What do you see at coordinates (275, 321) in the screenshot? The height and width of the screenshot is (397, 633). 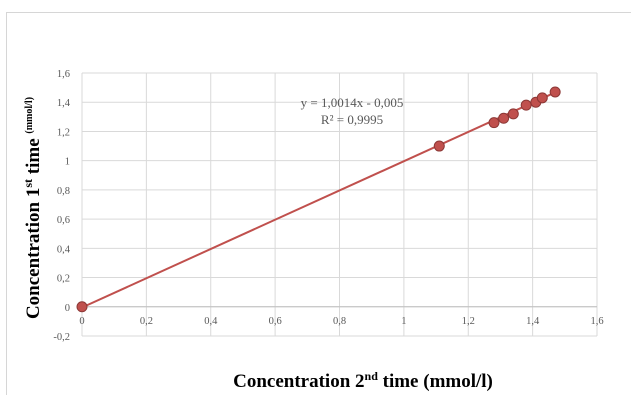 I see `x-tick-label: 0,6` at bounding box center [275, 321].